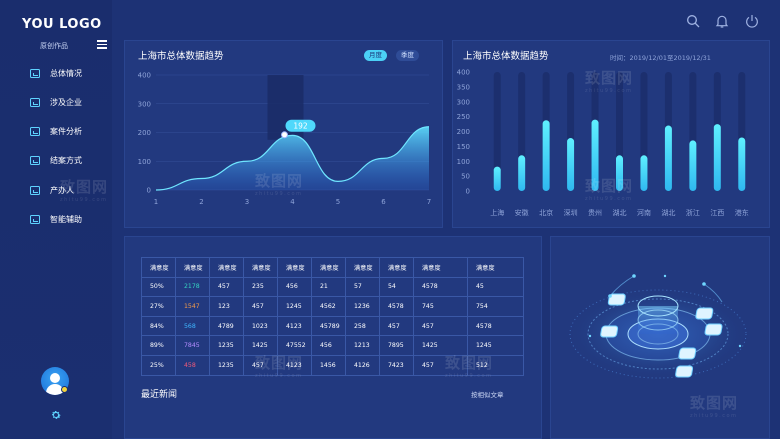 The image size is (780, 439). I want to click on x-tick-label: 北京, so click(546, 212).